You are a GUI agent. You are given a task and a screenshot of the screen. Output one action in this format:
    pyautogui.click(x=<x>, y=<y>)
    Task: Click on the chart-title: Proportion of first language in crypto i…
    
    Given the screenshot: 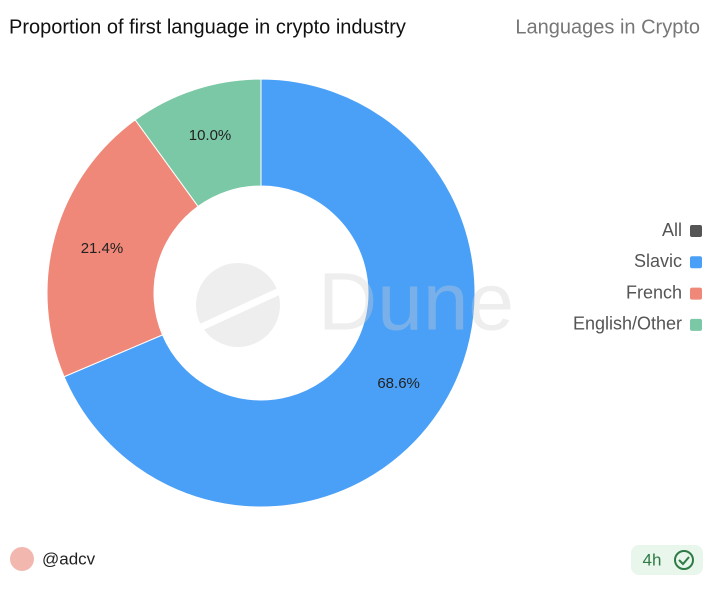 What is the action you would take?
    pyautogui.click(x=207, y=27)
    